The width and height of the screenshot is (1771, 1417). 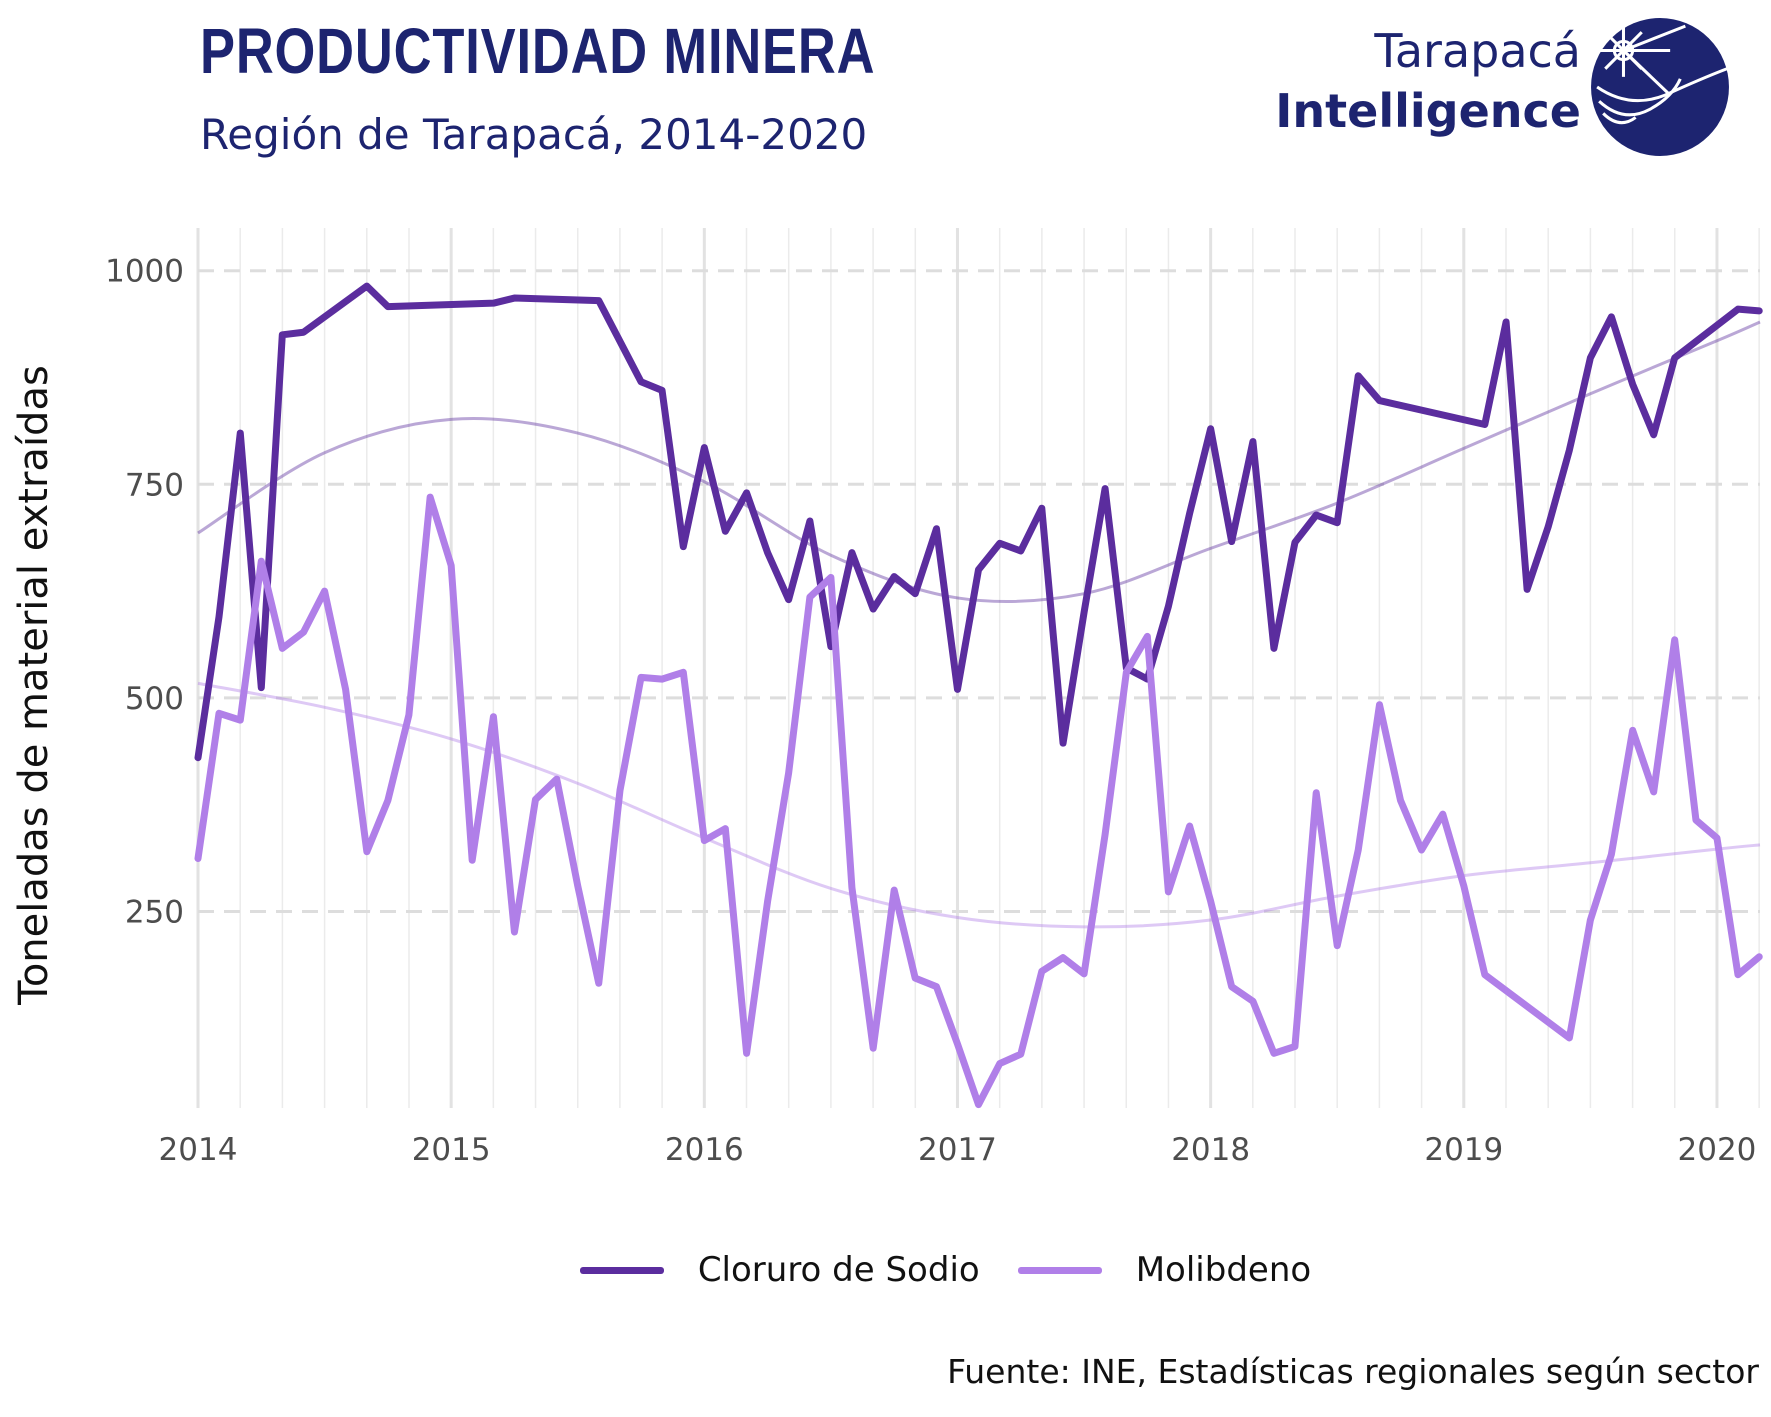 I want to click on y-tick-label: 1000, so click(x=144, y=272).